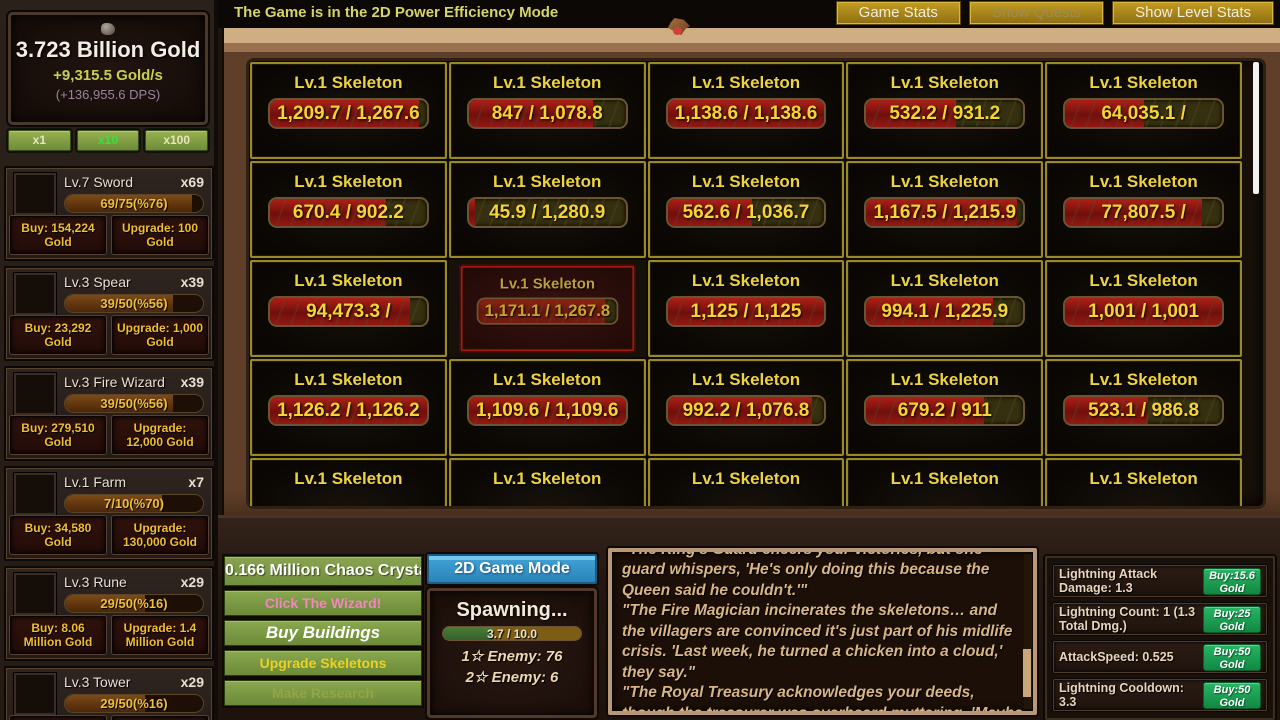 The height and width of the screenshot is (720, 1280). Describe the element at coordinates (1027, 673) in the screenshot. I see `story-scrollbar-thumb` at that location.